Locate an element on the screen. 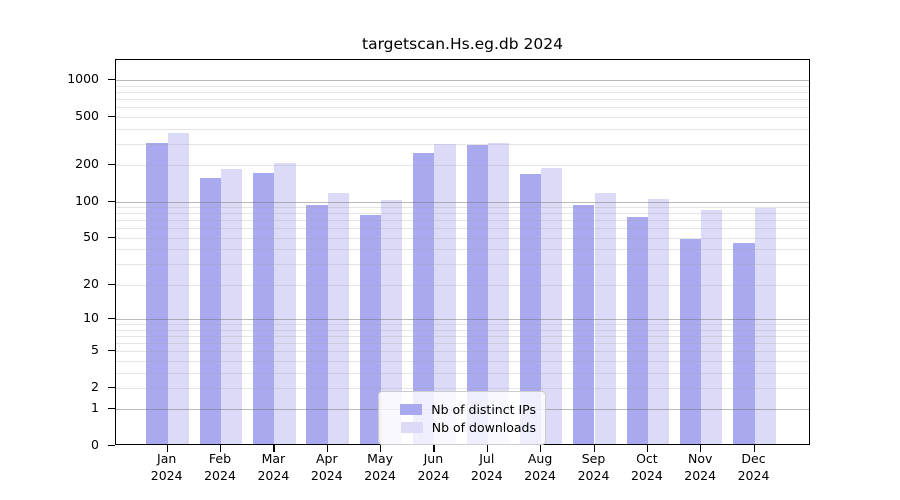  bar-distinct-ips-sep is located at coordinates (584, 324).